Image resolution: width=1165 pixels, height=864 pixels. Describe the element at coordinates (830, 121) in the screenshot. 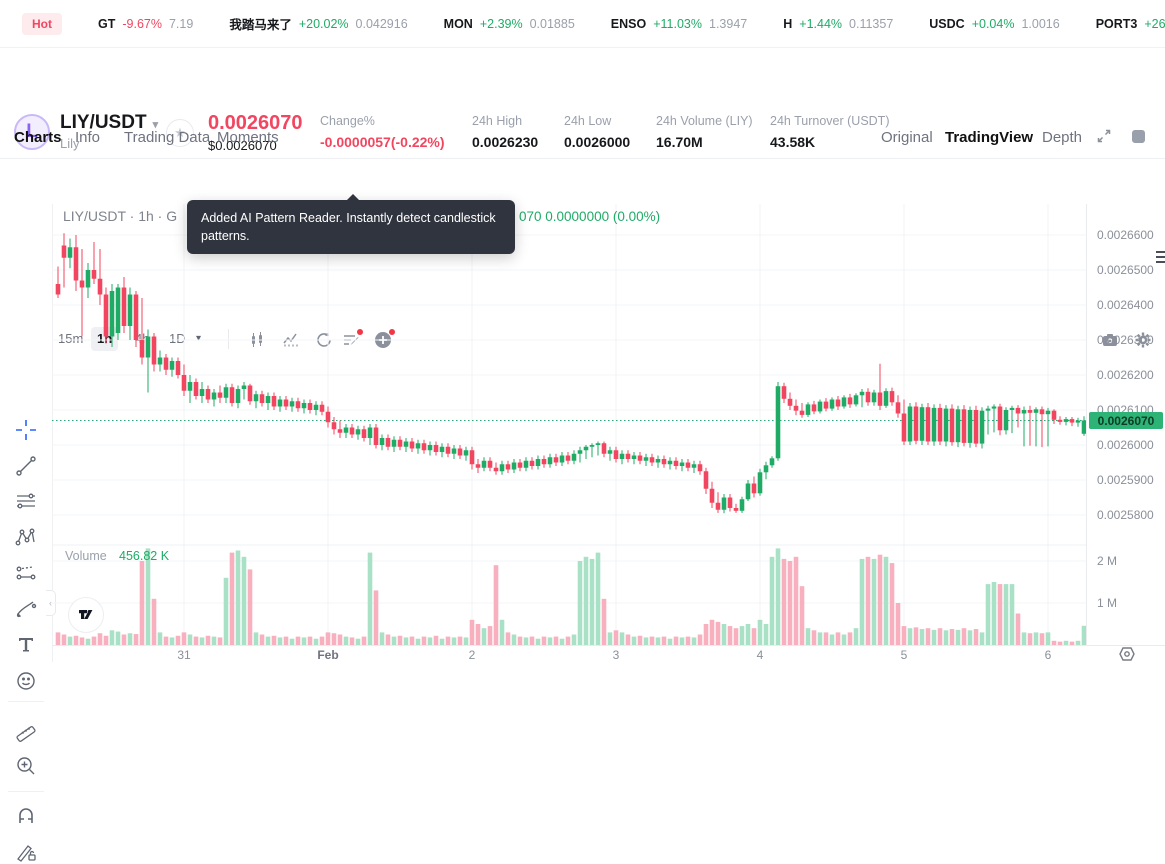

I see `stat-label: 24h Turnover (USDT)` at that location.